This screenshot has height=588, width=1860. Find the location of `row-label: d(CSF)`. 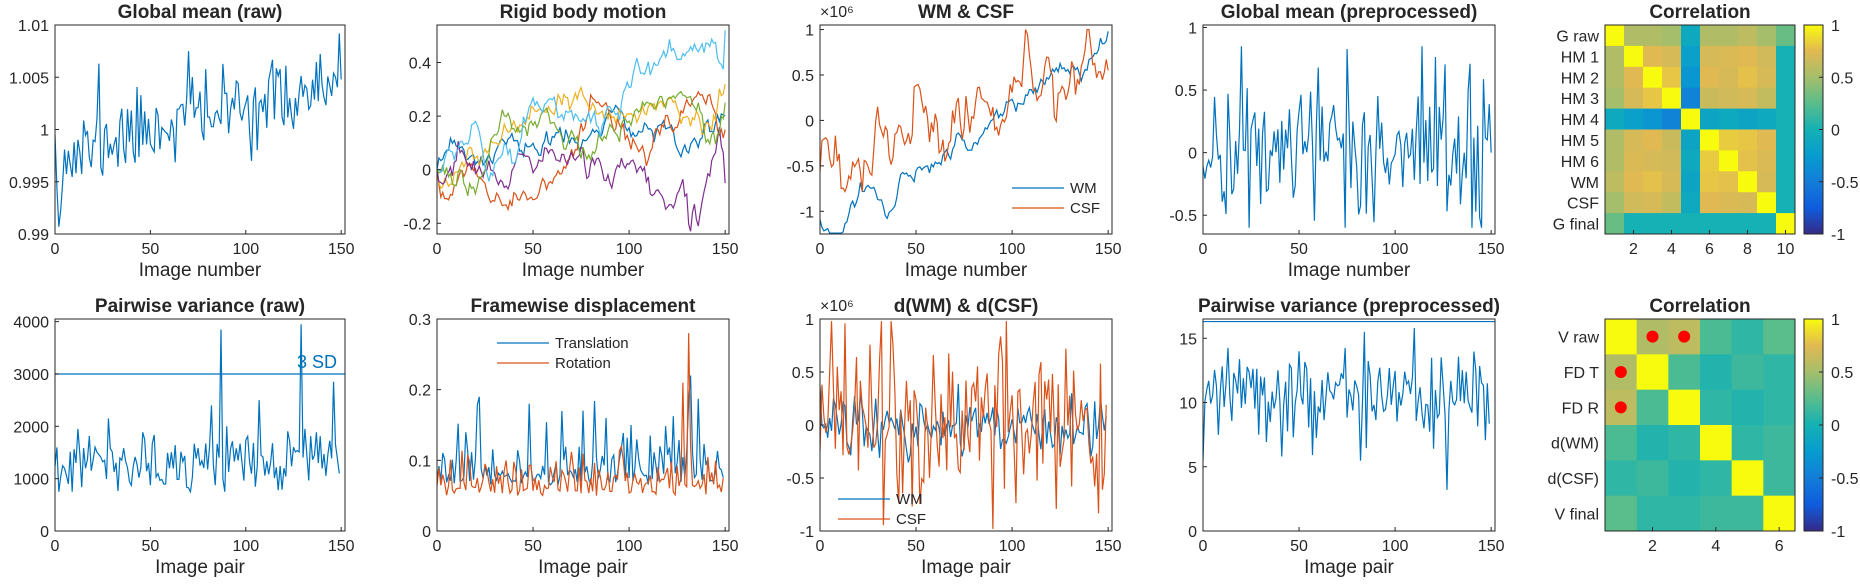

row-label: d(CSF) is located at coordinates (1573, 479).